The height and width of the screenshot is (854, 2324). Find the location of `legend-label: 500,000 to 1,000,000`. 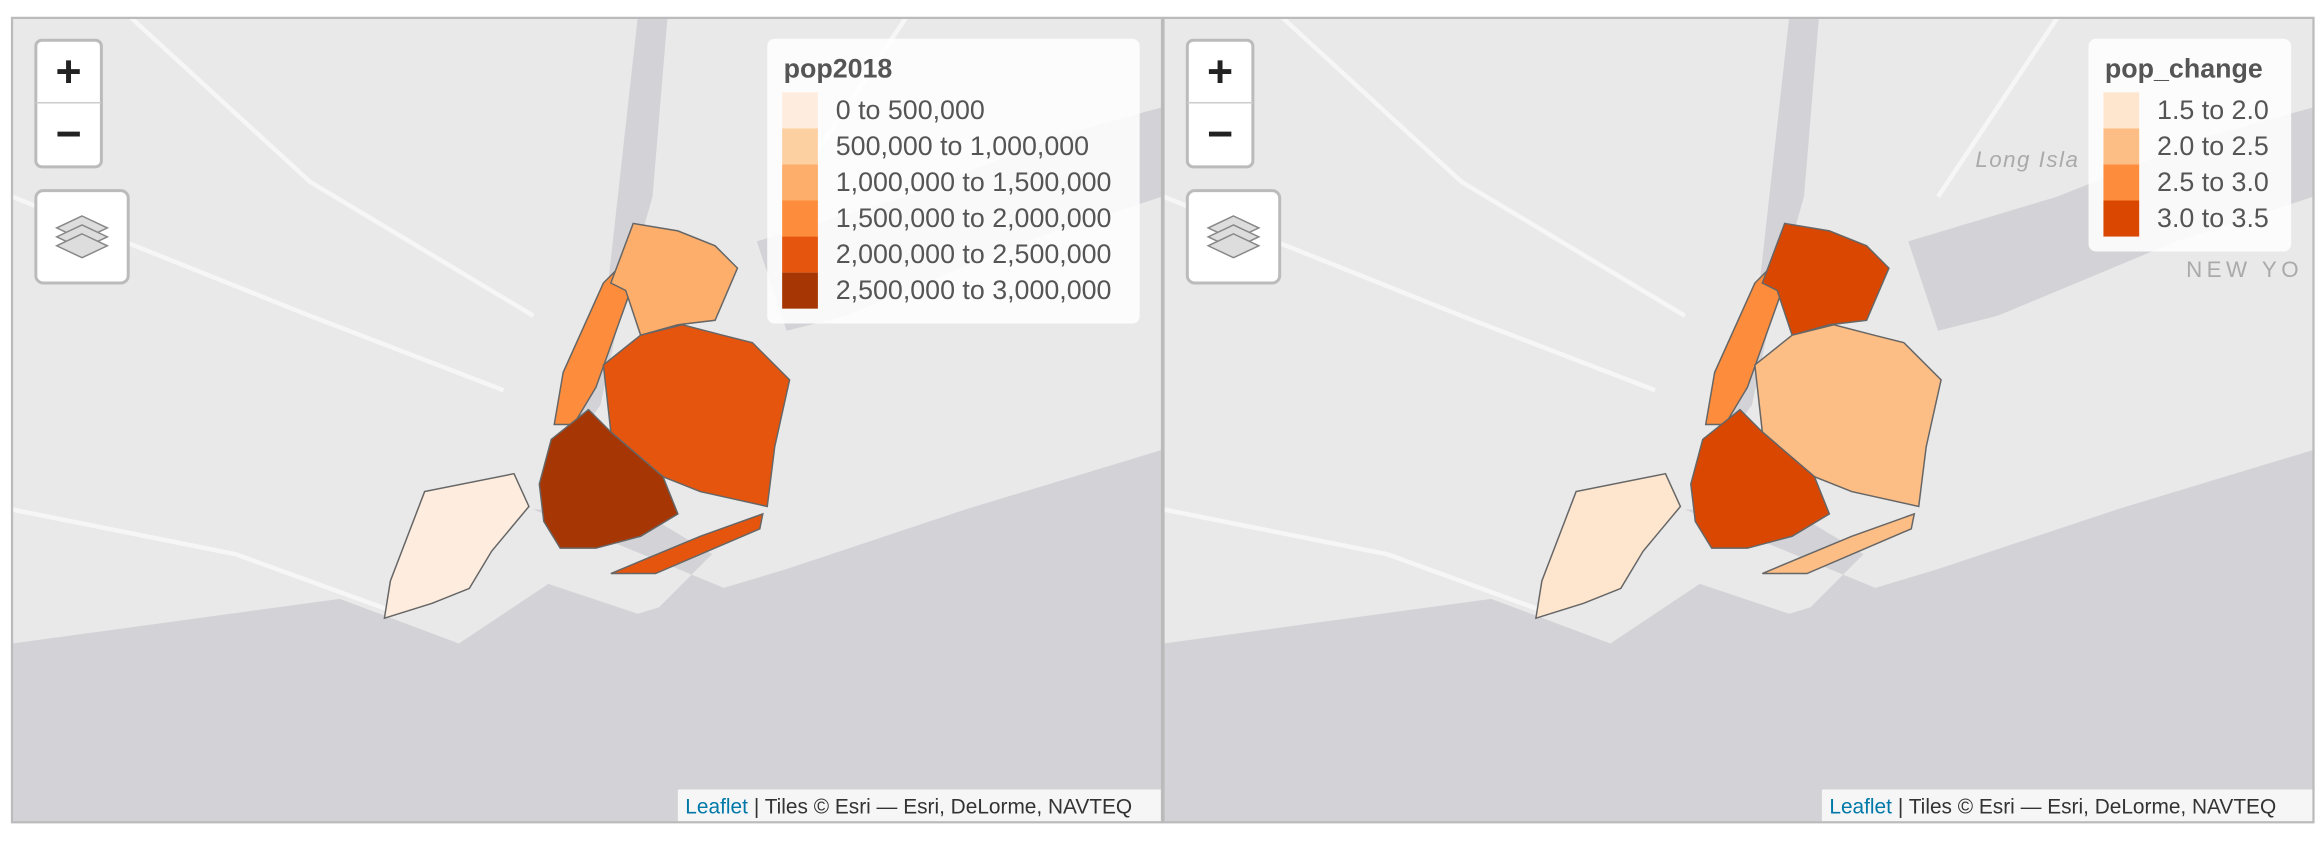

legend-label: 500,000 to 1,000,000 is located at coordinates (962, 146).